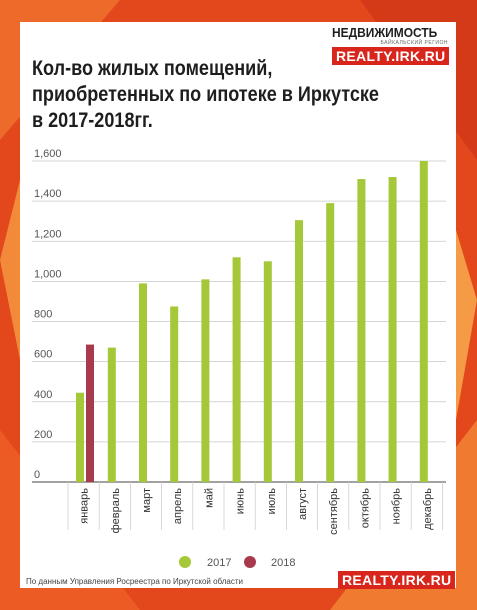 The image size is (477, 610). What do you see at coordinates (209, 498) in the screenshot?
I see `x-tick-label: май` at bounding box center [209, 498].